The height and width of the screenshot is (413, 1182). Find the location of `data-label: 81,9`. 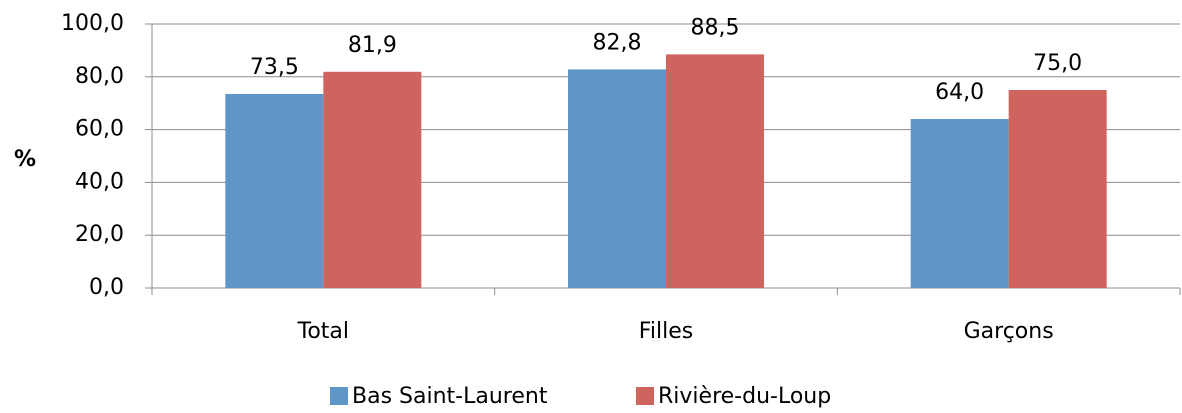

data-label: 81,9 is located at coordinates (372, 45).